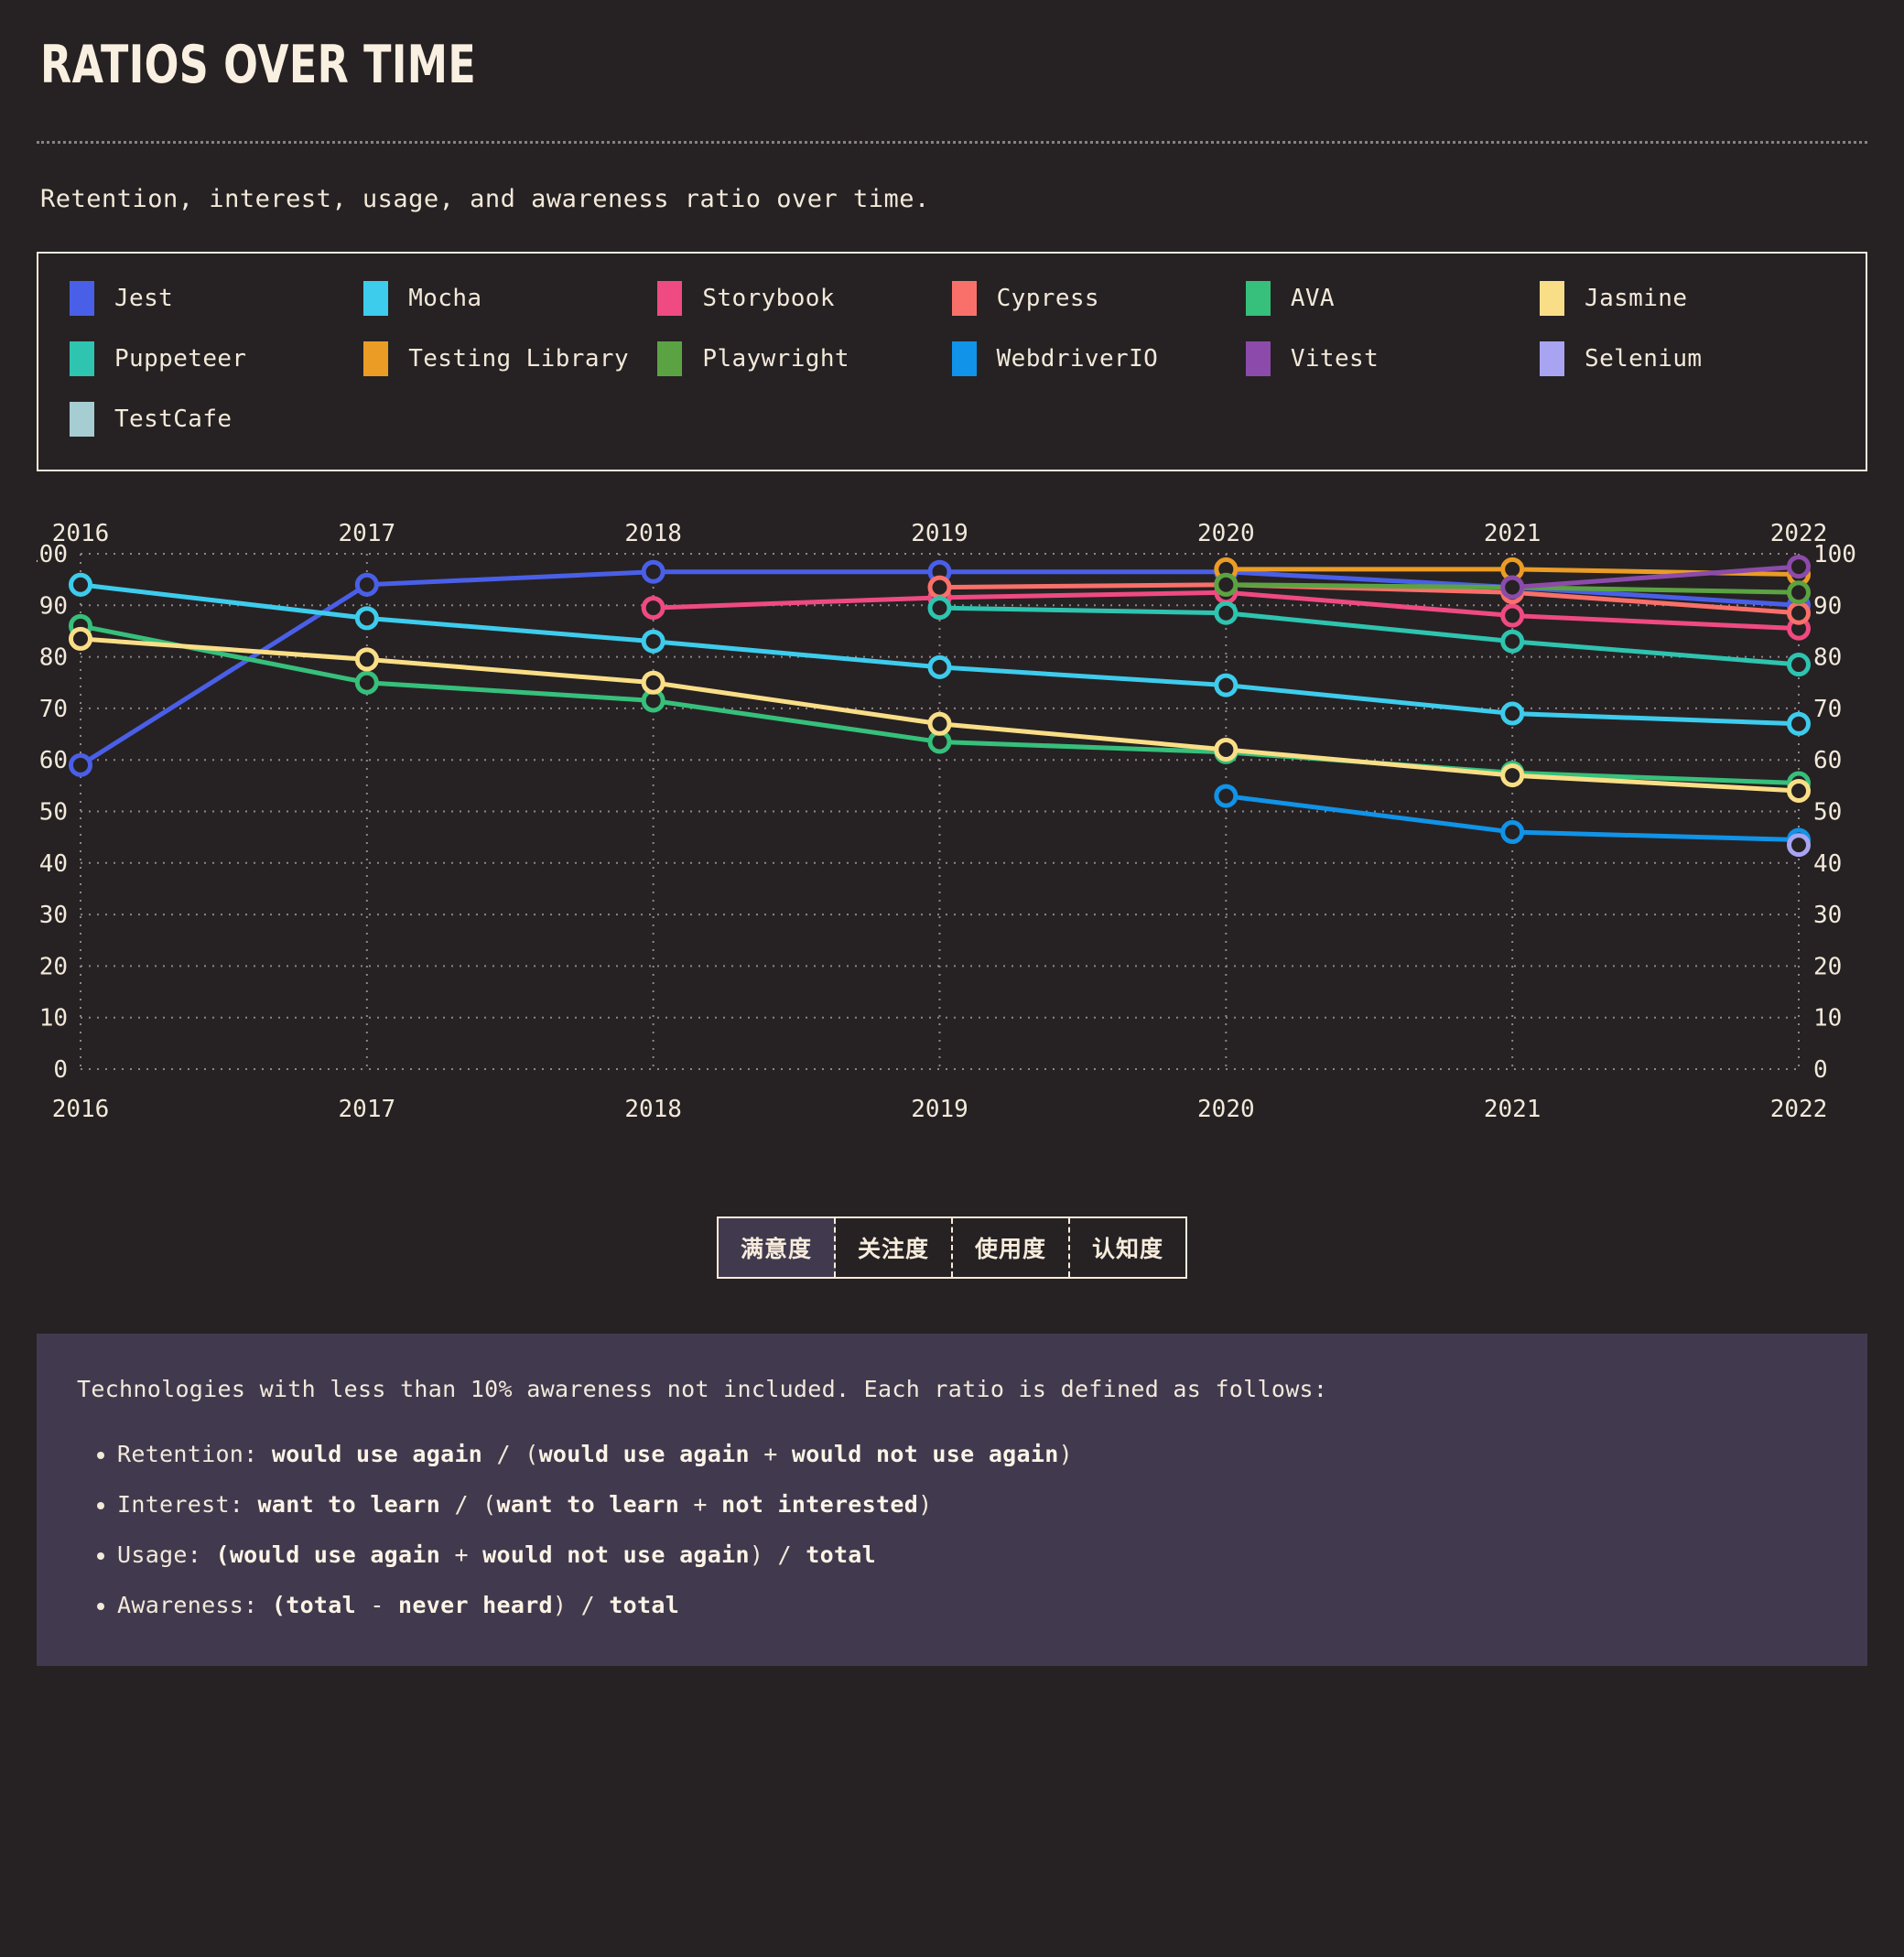 The height and width of the screenshot is (1957, 1904). I want to click on tab-1: 关注度, so click(894, 1247).